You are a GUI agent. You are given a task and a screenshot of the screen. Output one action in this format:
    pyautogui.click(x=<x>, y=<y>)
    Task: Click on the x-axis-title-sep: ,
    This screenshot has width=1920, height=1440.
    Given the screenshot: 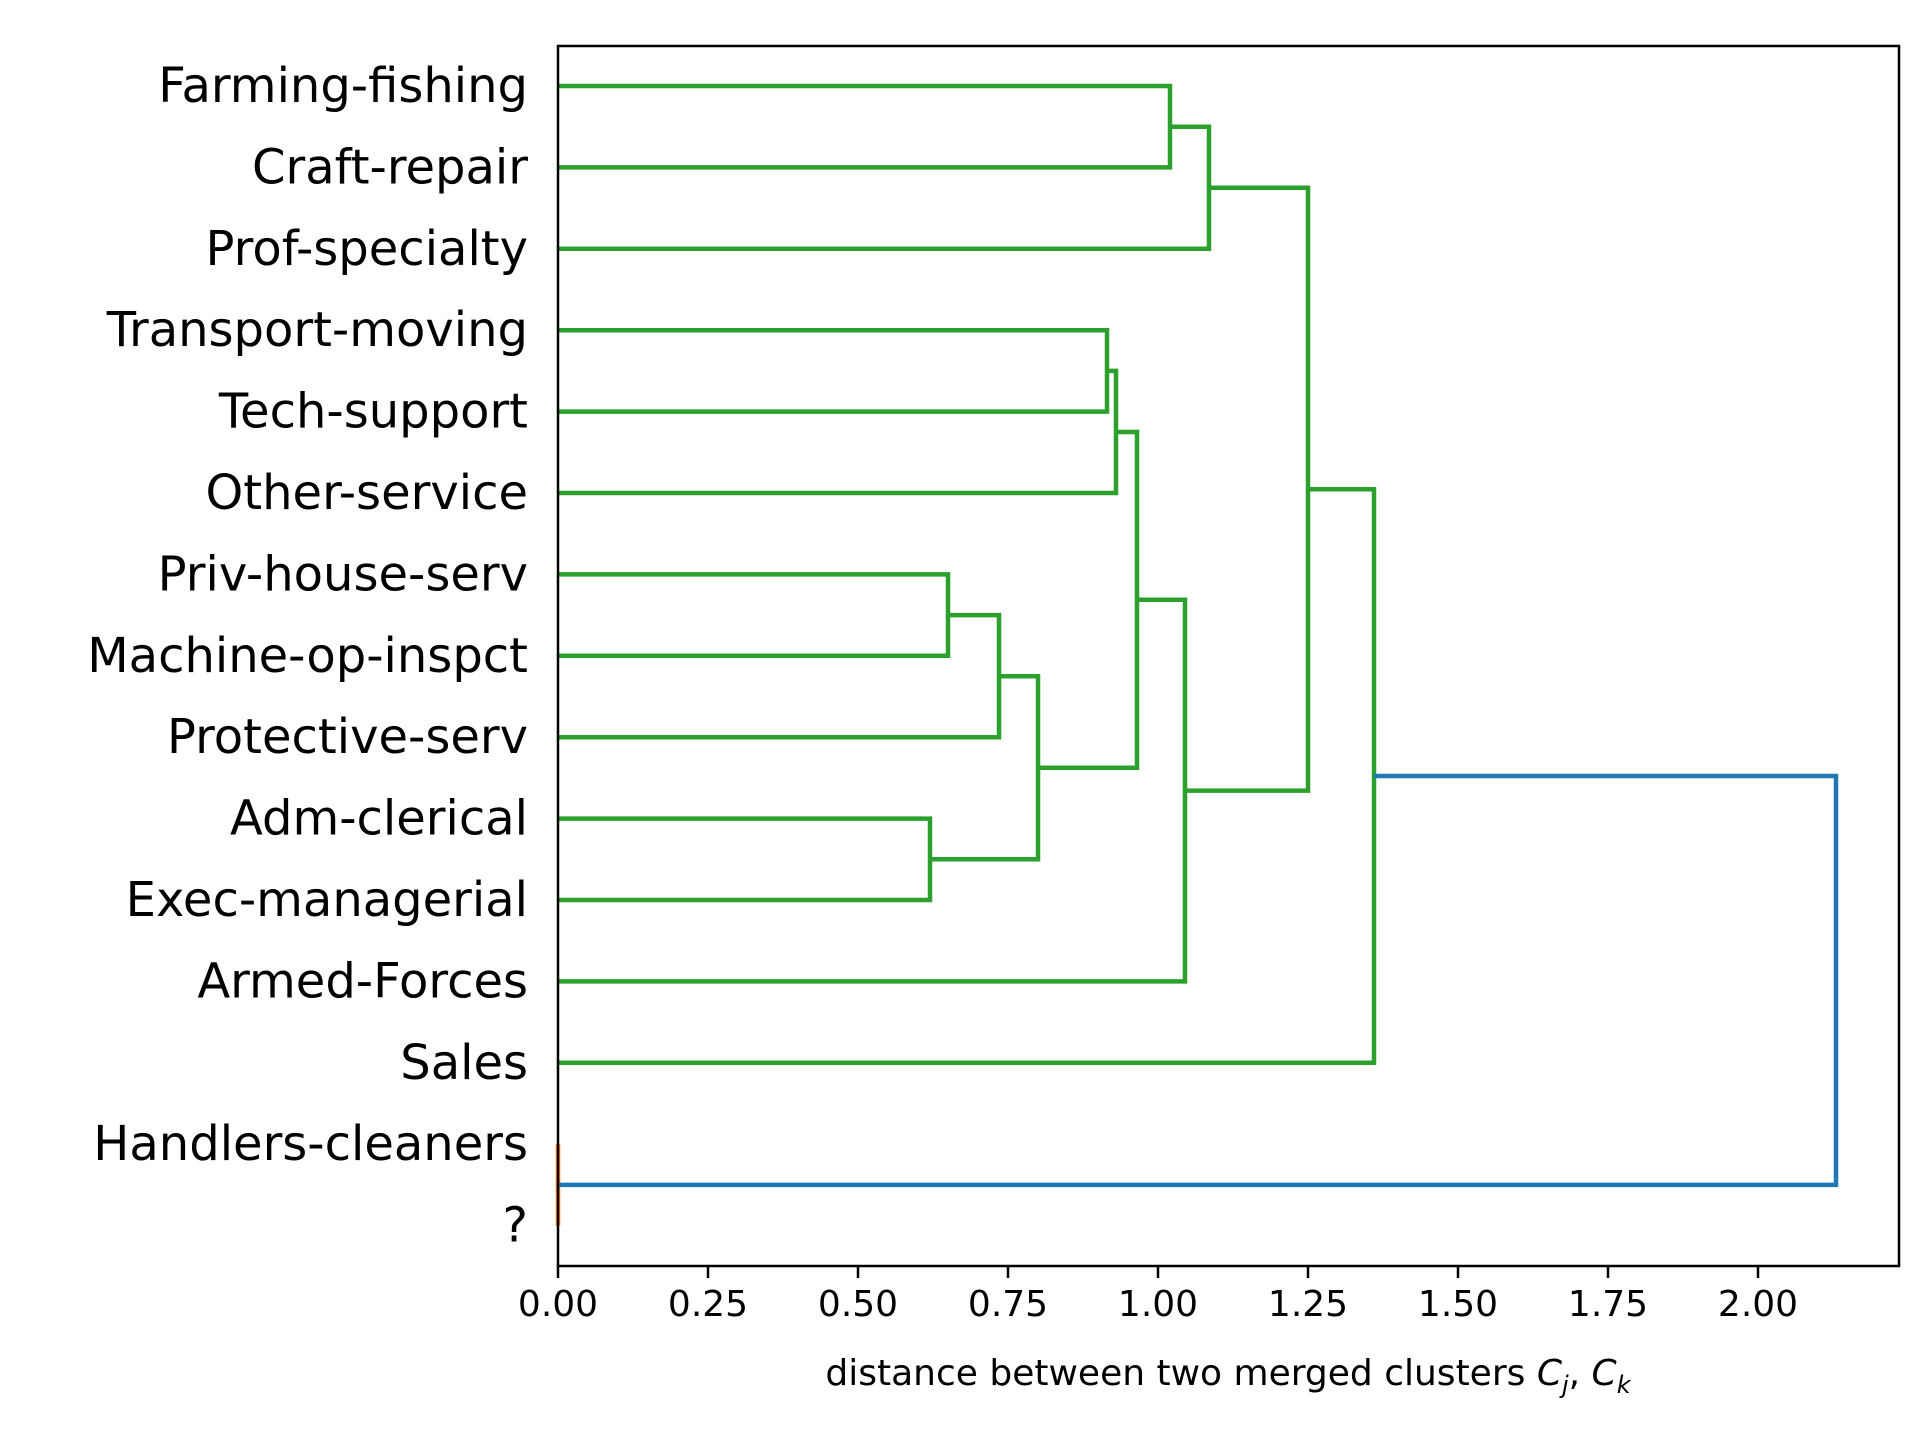 What is the action you would take?
    pyautogui.click(x=1580, y=1373)
    